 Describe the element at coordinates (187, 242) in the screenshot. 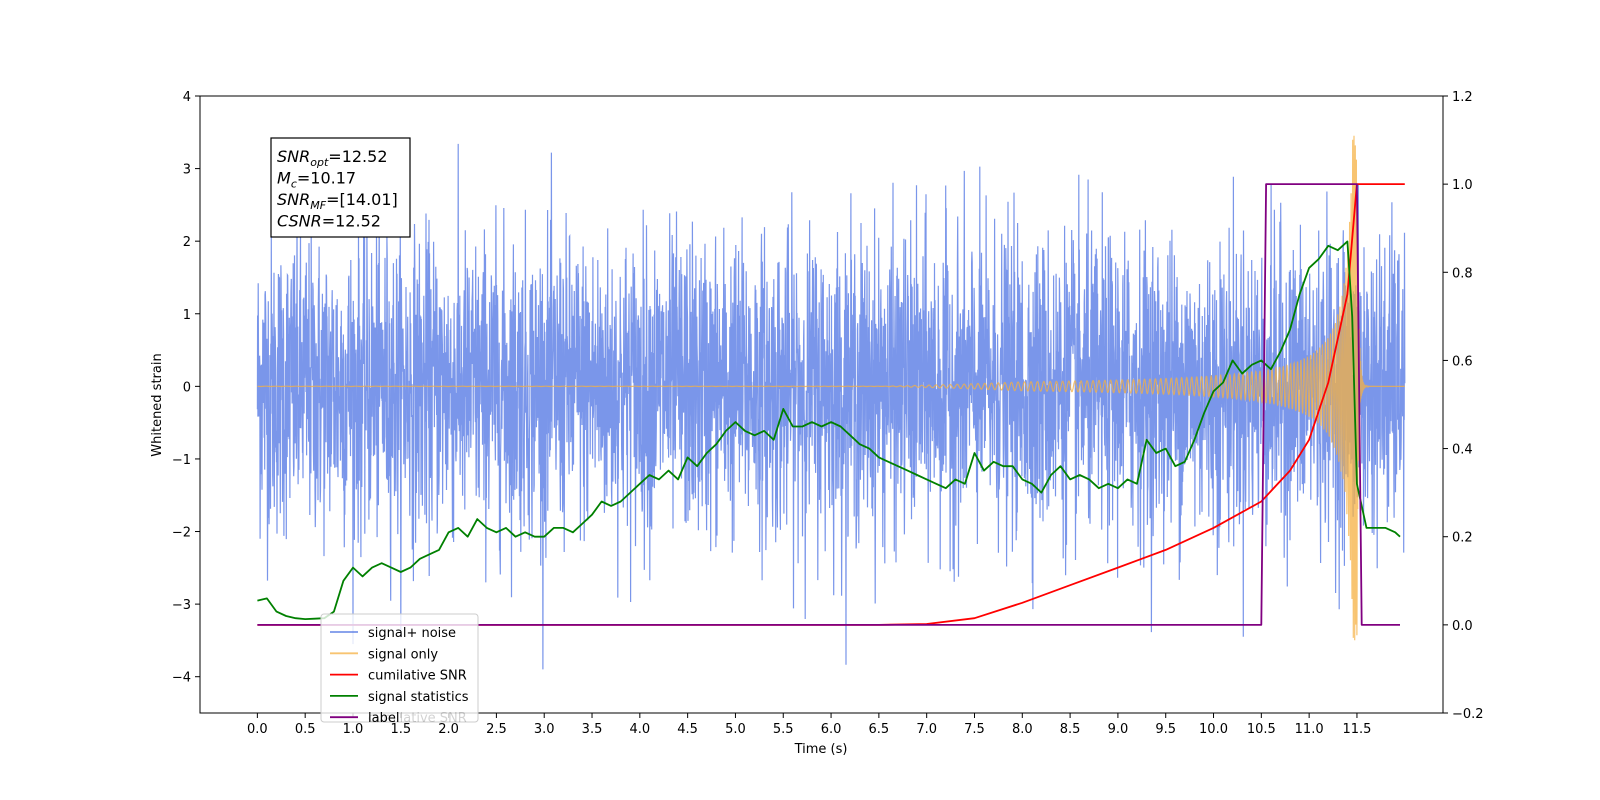

I see `left-y-tick-label: 2` at that location.